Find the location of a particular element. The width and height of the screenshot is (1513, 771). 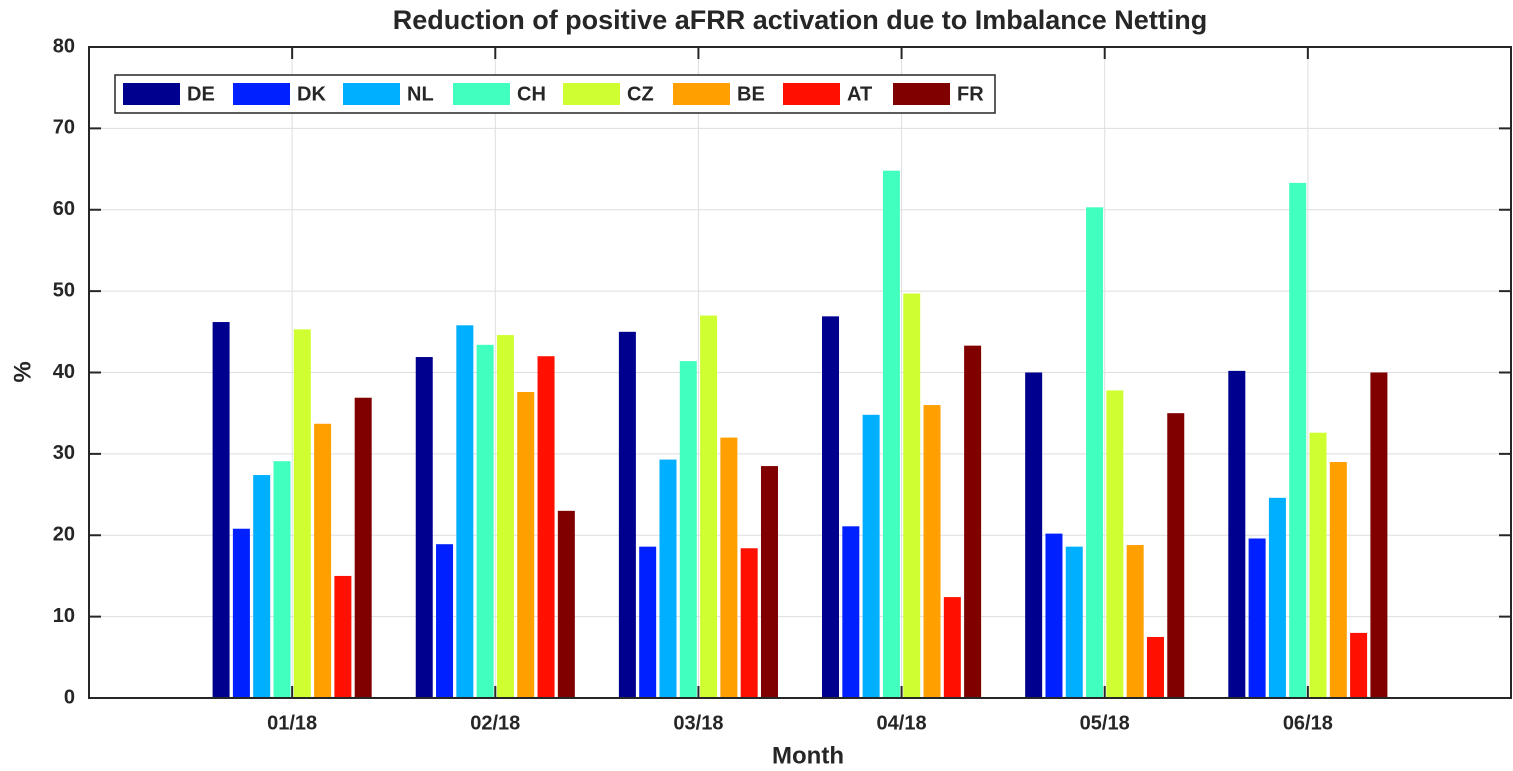

legend-label: BE is located at coordinates (751, 94).